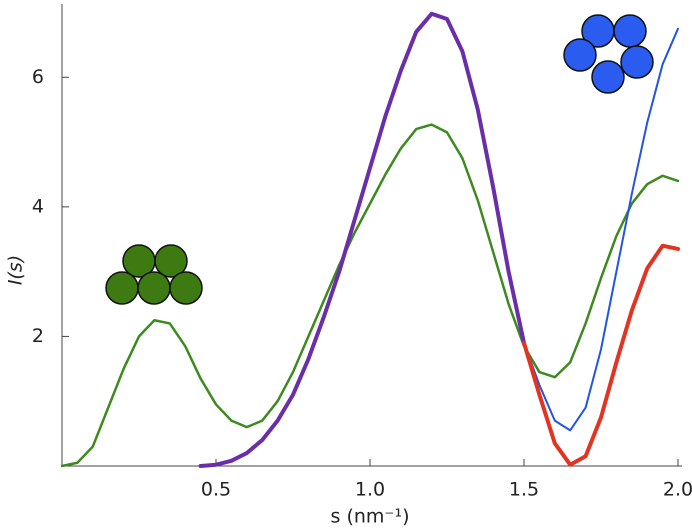 This screenshot has height=530, width=692. Describe the element at coordinates (38, 77) in the screenshot. I see `y-tick-label: 6` at that location.